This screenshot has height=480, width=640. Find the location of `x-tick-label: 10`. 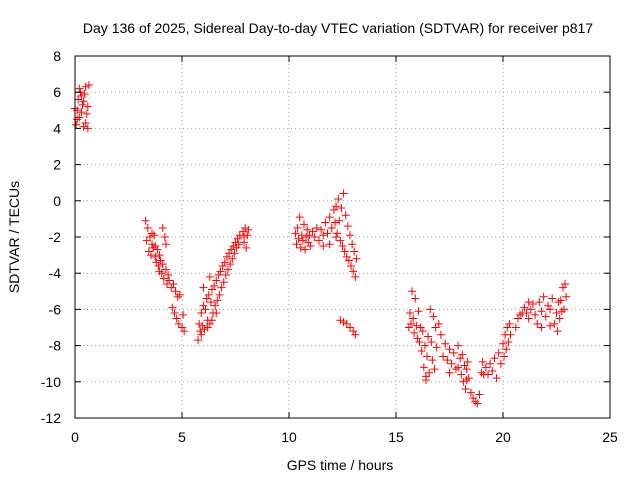

x-tick-label: 10 is located at coordinates (289, 437).